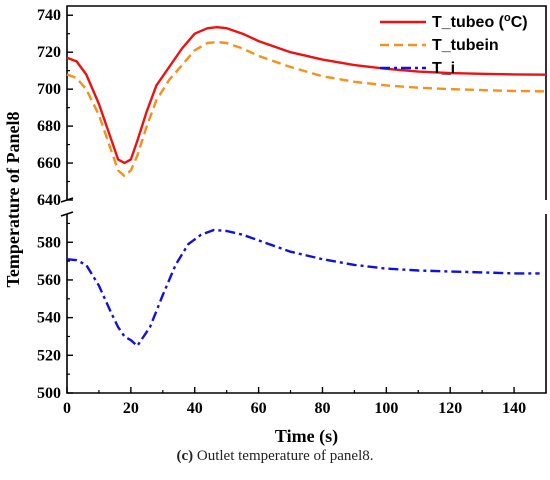 The image size is (550, 480). Describe the element at coordinates (386, 408) in the screenshot. I see `x-tick-label: 100` at that location.